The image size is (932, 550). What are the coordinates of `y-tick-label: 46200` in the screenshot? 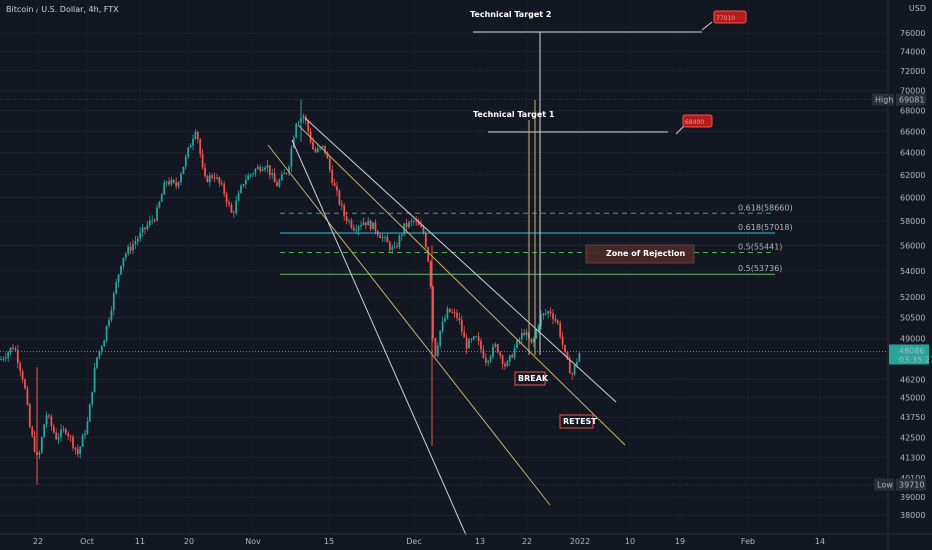 It's located at (912, 379).